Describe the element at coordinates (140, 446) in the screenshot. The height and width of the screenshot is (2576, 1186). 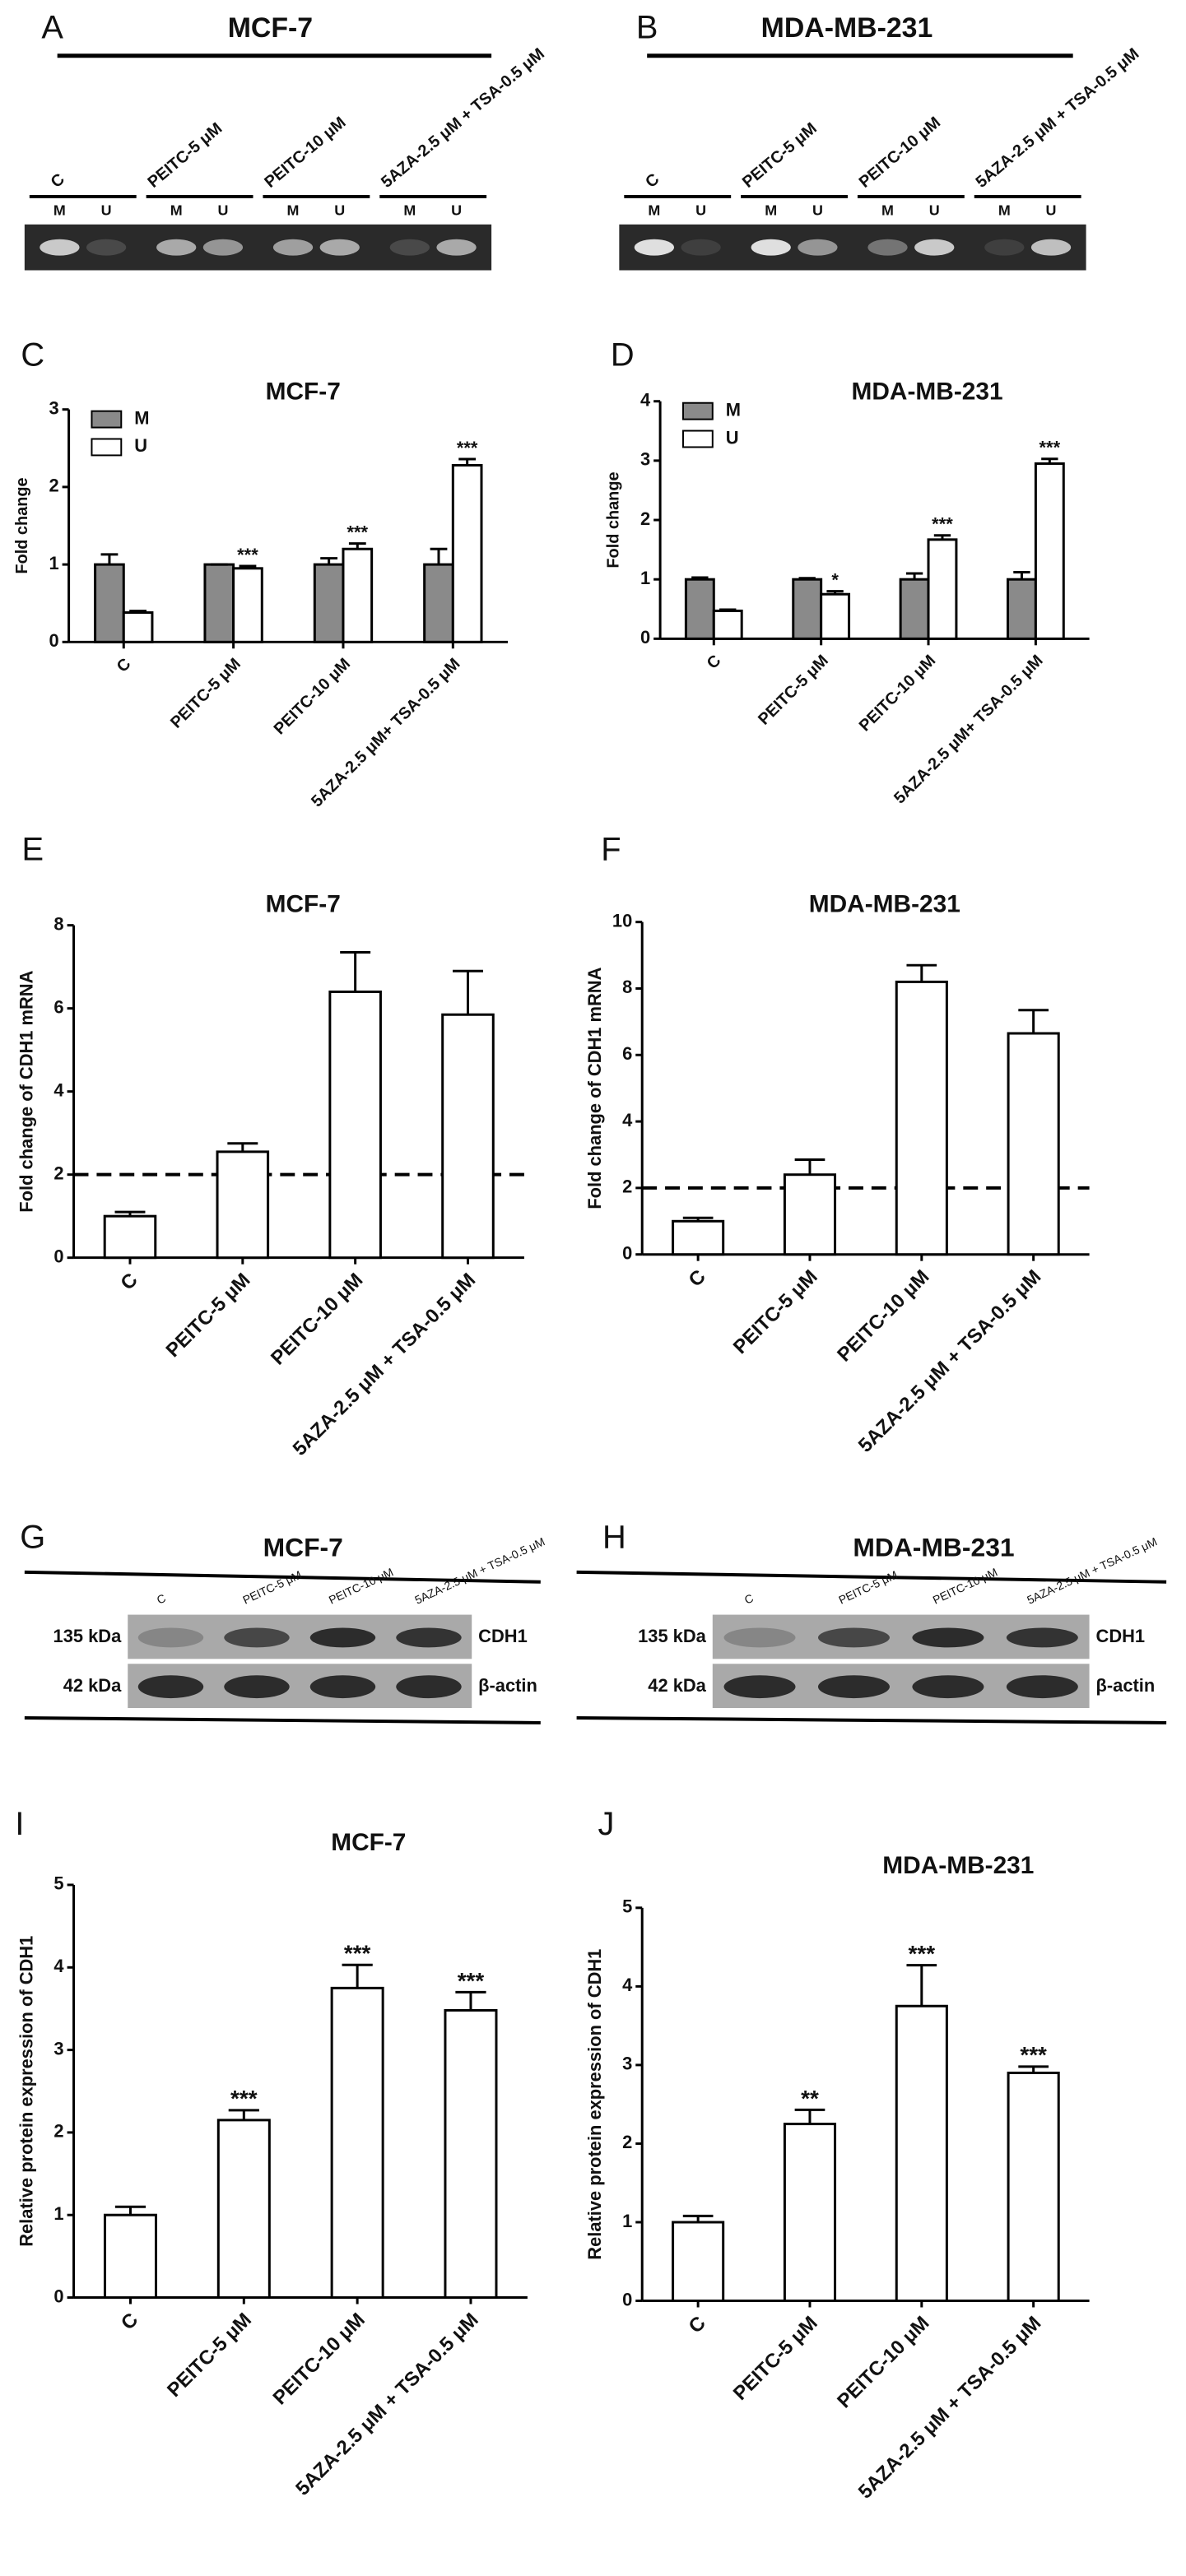
I see `legend-label: U` at that location.